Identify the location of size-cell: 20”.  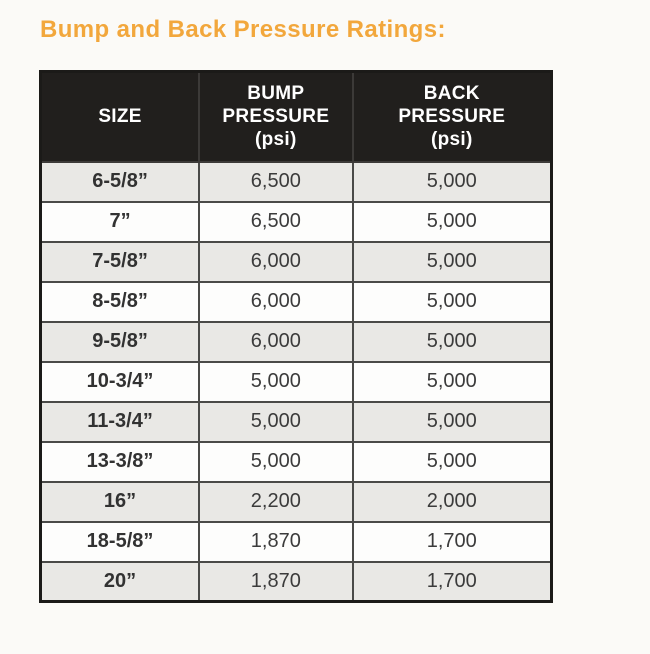
(120, 581).